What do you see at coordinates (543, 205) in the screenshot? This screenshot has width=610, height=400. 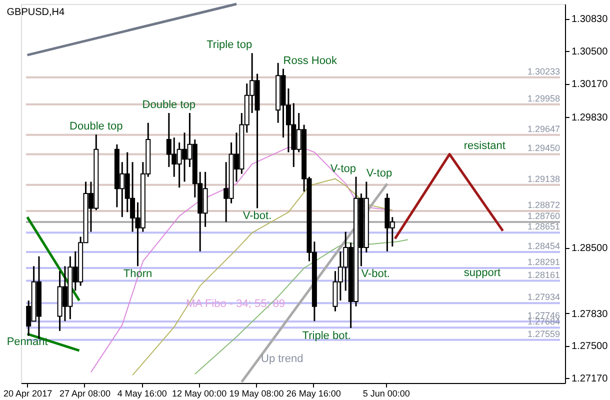 I see `ref-line-label: 1.28872` at bounding box center [543, 205].